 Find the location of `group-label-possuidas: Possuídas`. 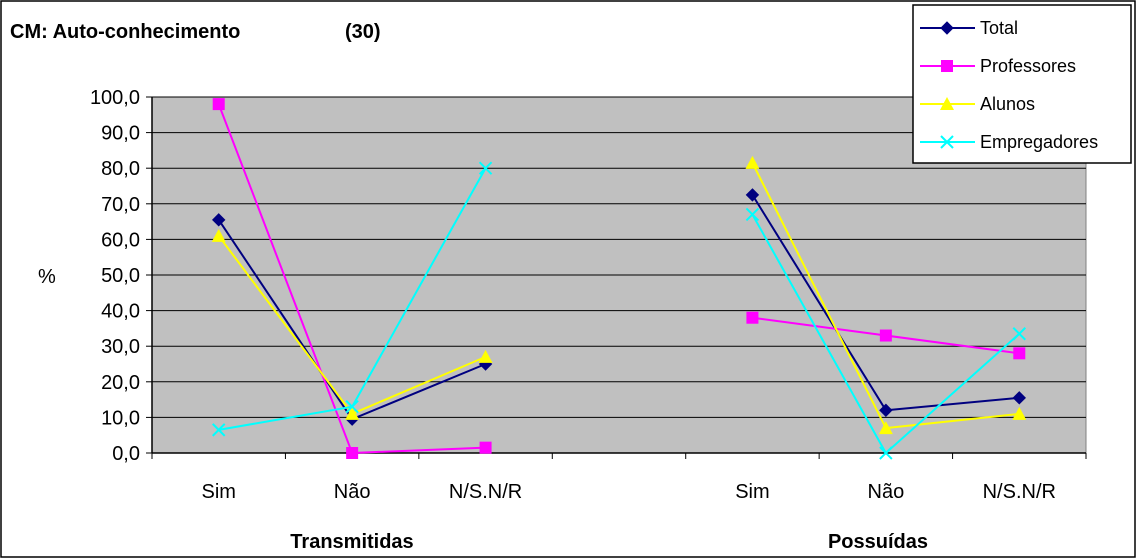

group-label-possuidas: Possuídas is located at coordinates (878, 542).